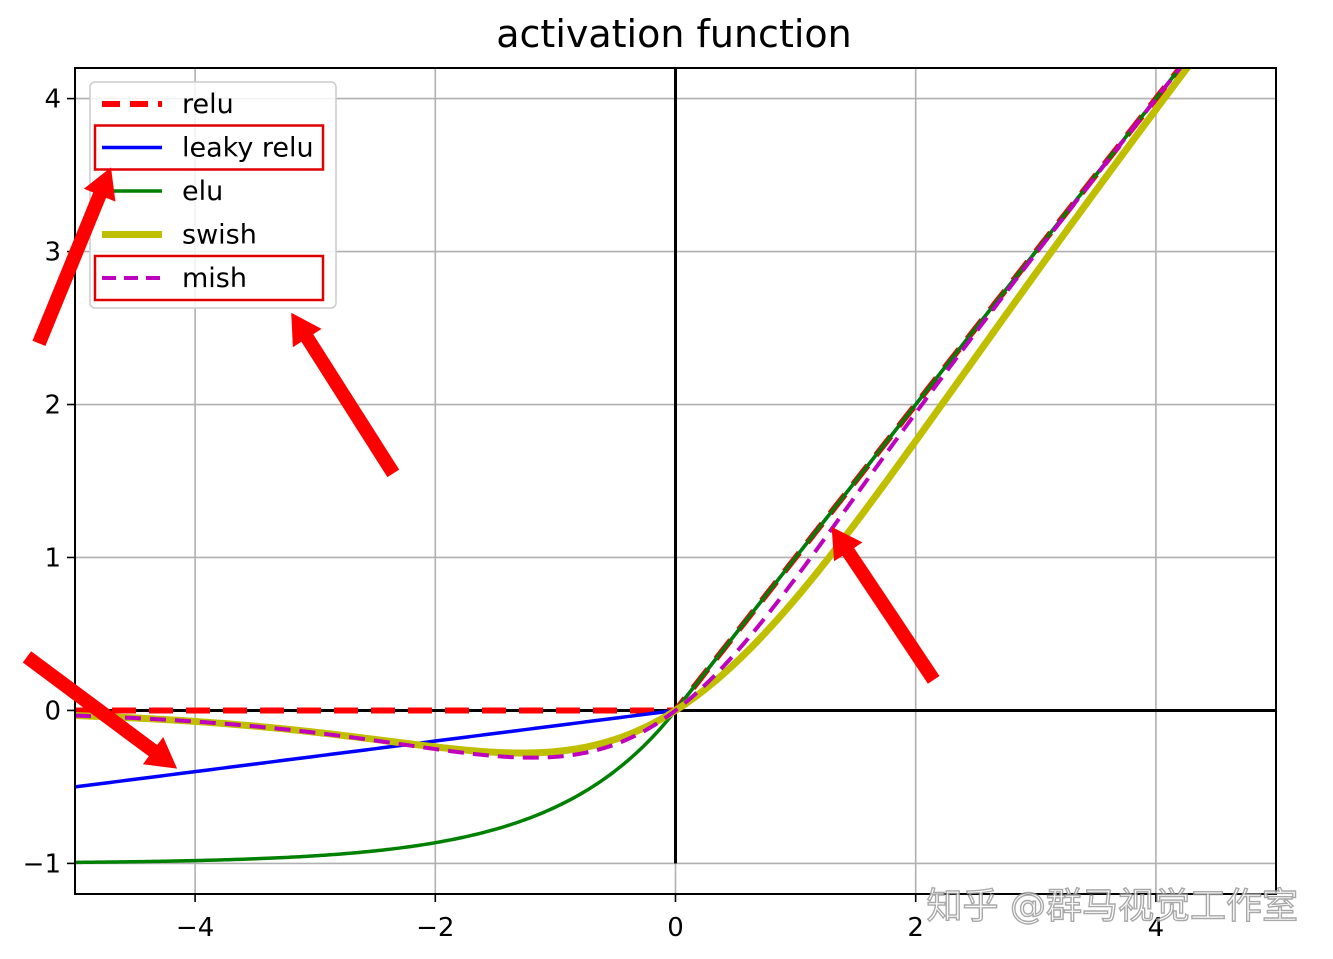 This screenshot has height=959, width=1333. I want to click on x-tick-label: −2, so click(435, 928).